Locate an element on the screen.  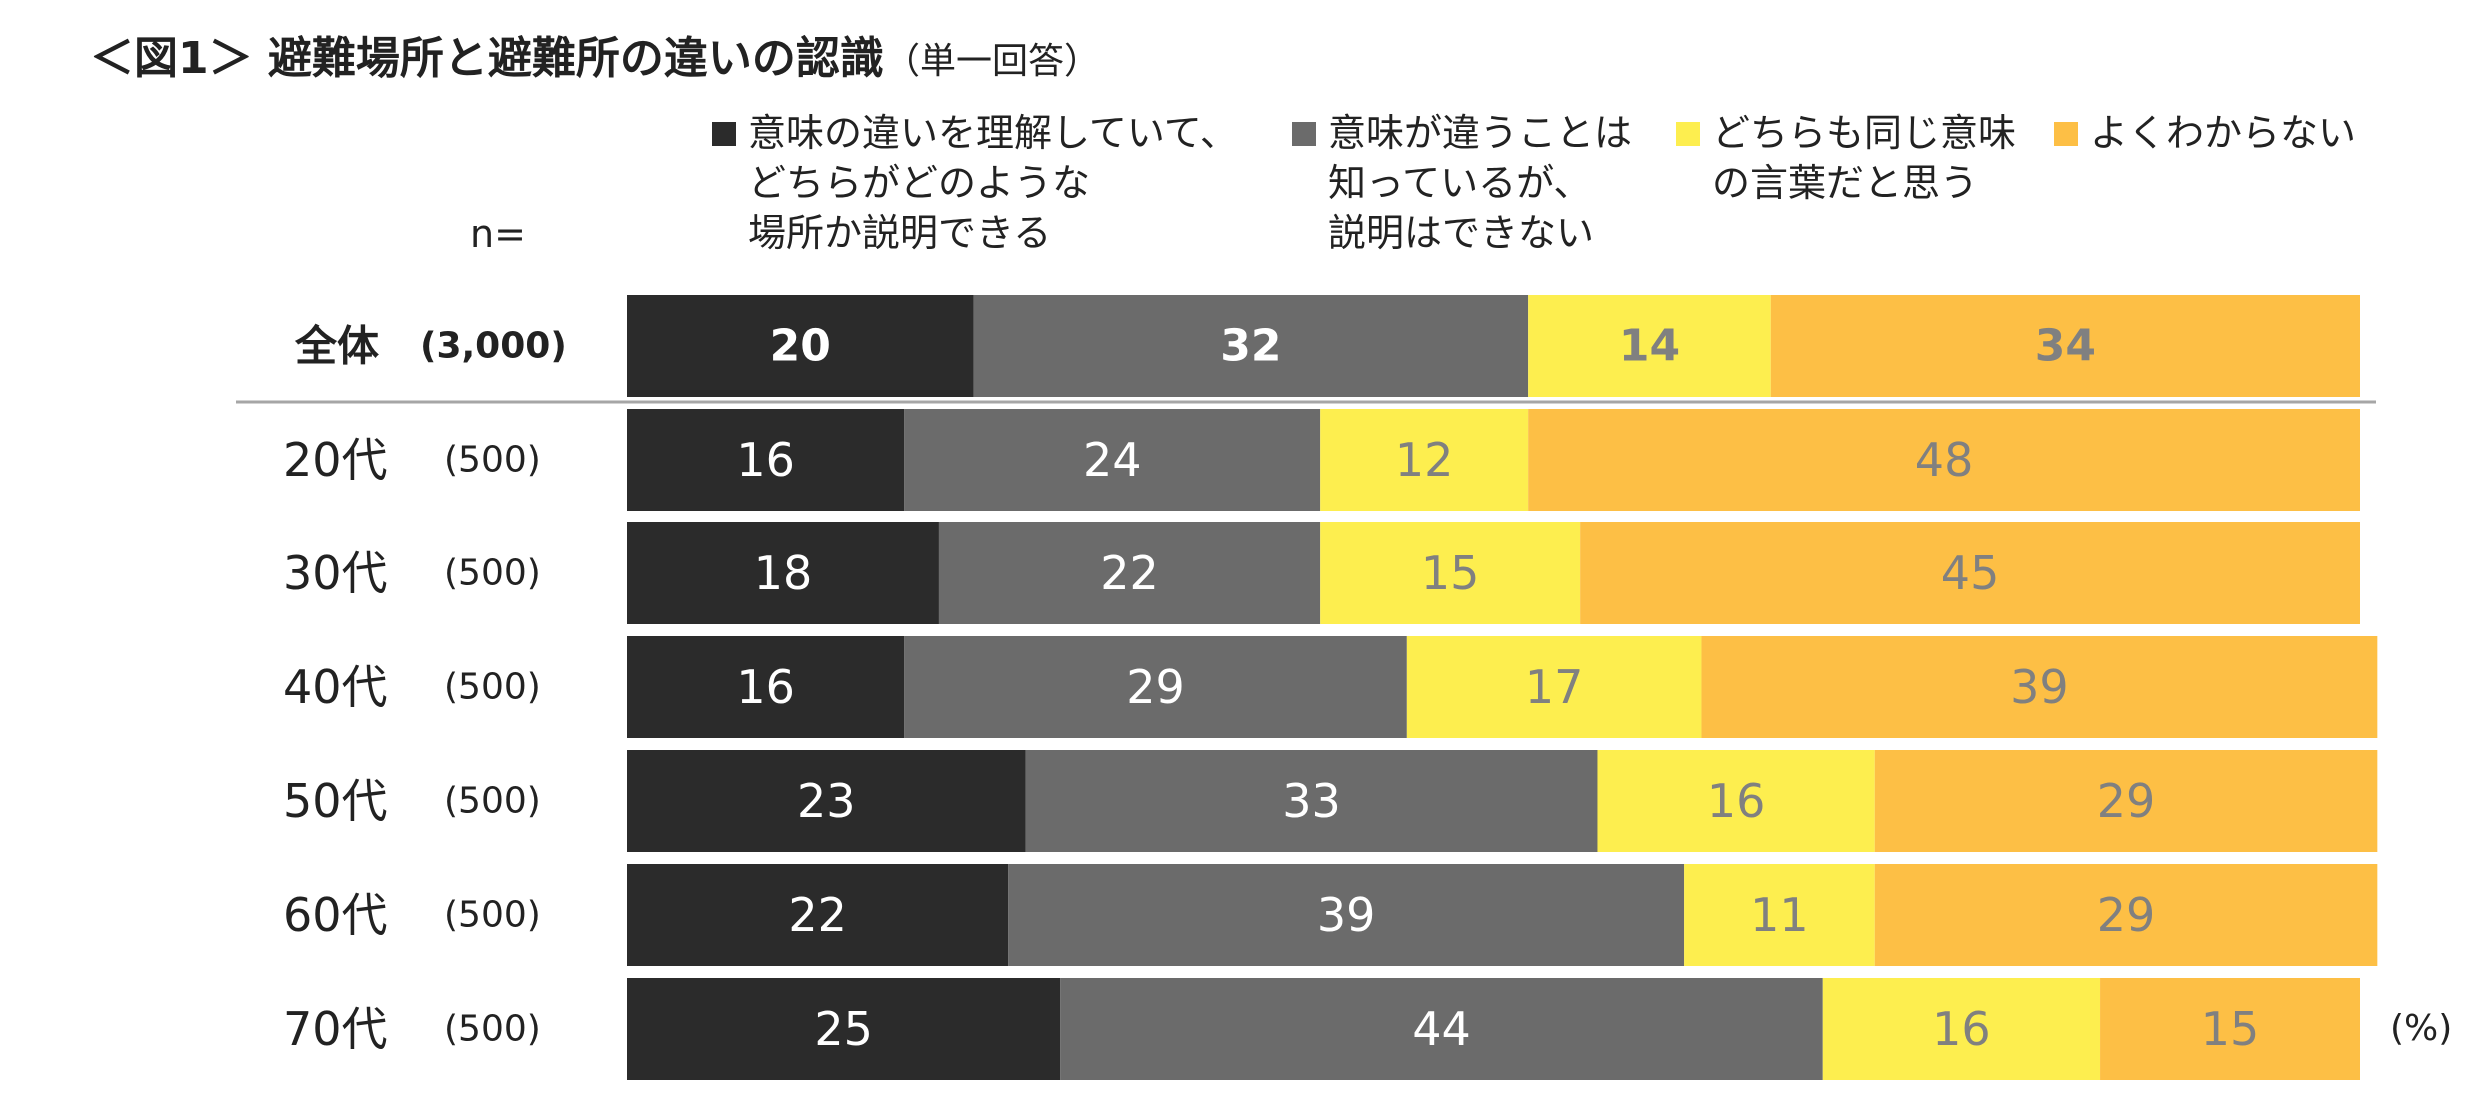
sample-size-70代: (500) is located at coordinates (492, 1029).